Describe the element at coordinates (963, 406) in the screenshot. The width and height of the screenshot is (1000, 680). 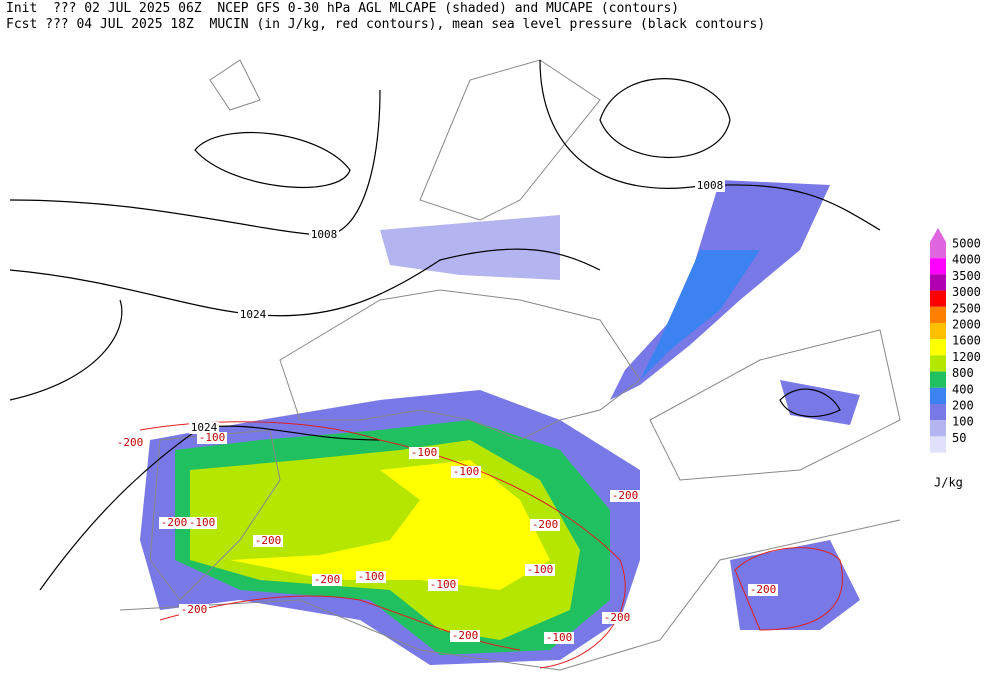
I see `colorbar-label: 200` at that location.